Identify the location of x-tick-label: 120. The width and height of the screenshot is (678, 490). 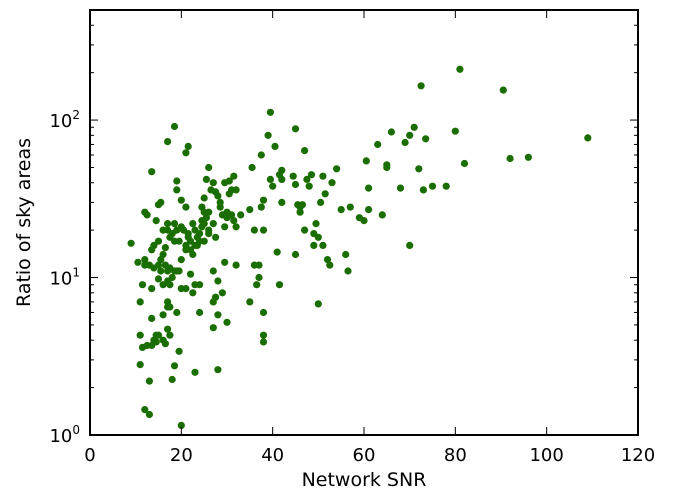
(638, 455).